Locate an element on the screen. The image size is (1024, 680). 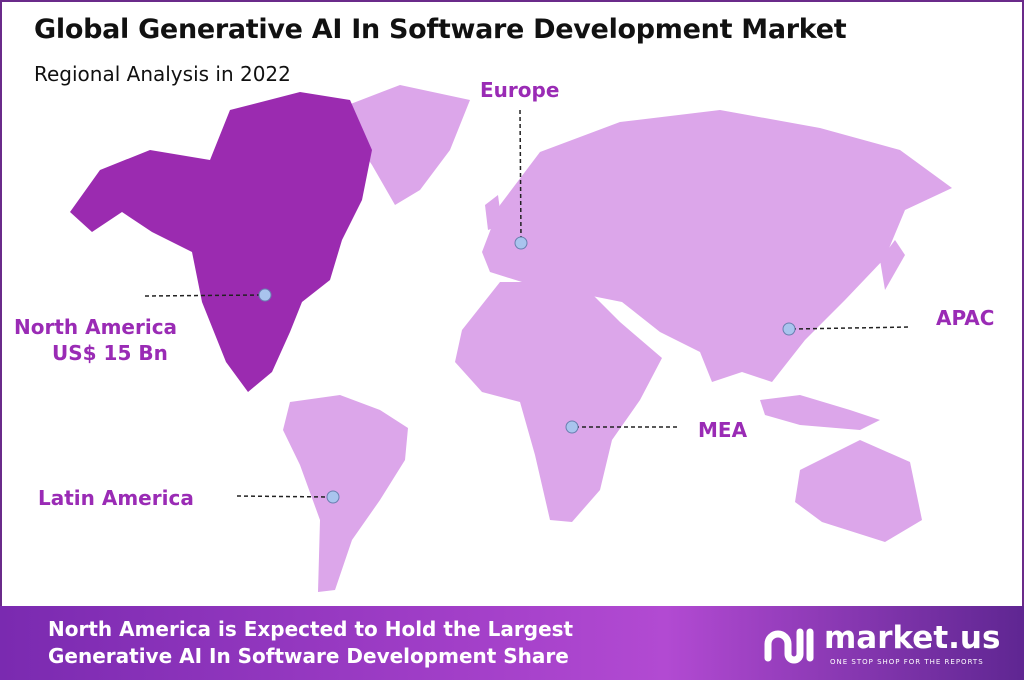
marker-apac is located at coordinates (789, 329).